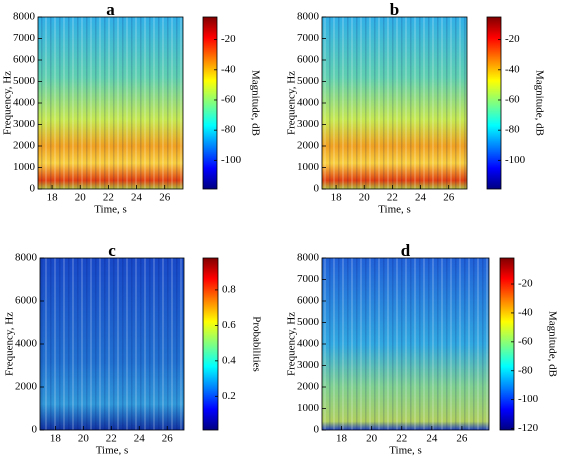  I want to click on colorbar-tick-label: 0.4, so click(229, 360).